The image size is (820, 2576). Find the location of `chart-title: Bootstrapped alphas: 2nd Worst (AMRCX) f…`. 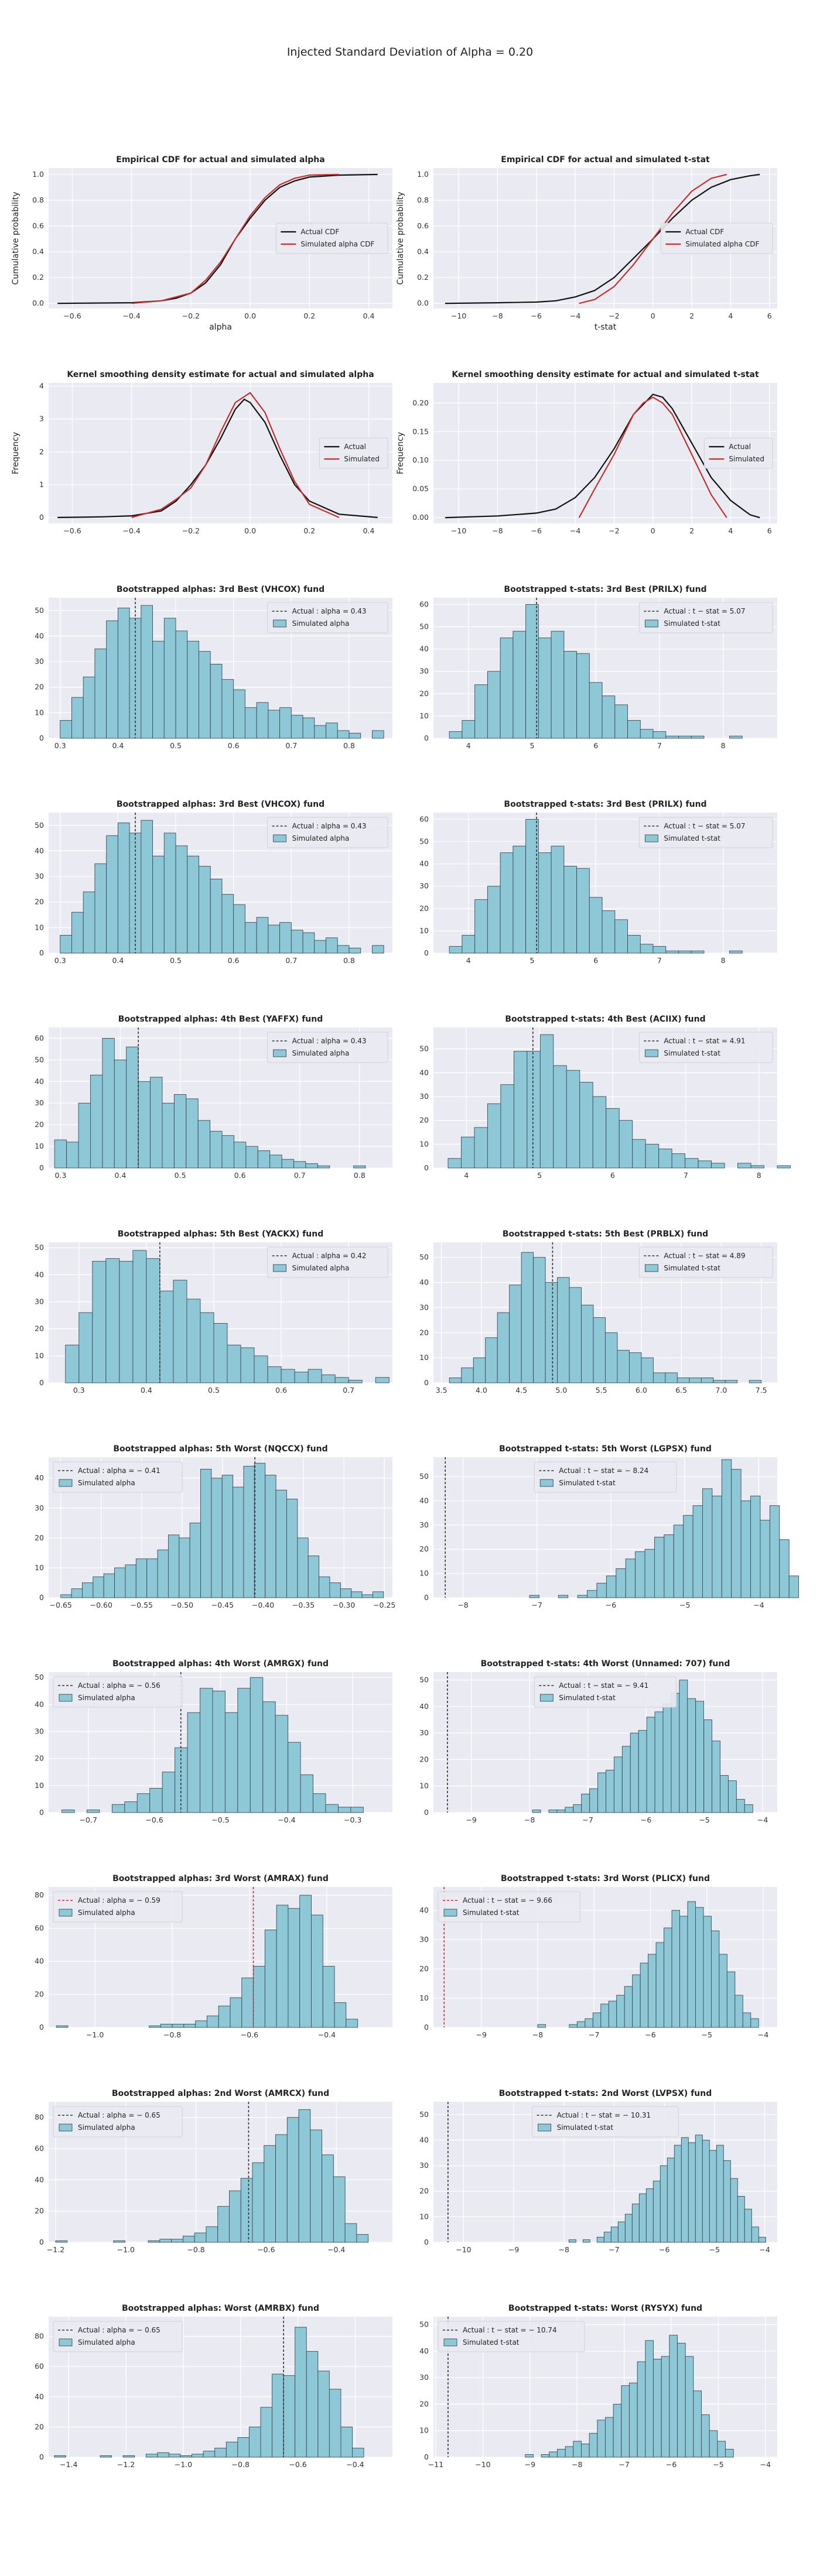

chart-title: Bootstrapped alphas: 2nd Worst (AMRCX) f… is located at coordinates (220, 2093).